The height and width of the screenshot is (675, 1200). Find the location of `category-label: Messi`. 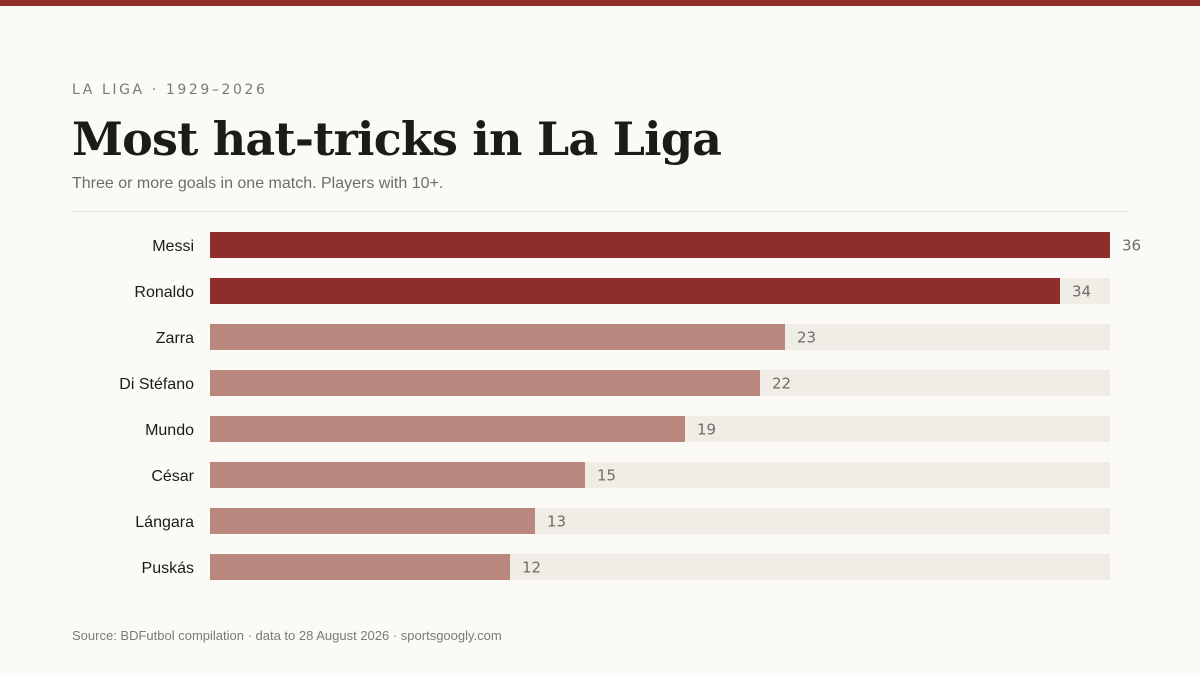

category-label: Messi is located at coordinates (173, 246).